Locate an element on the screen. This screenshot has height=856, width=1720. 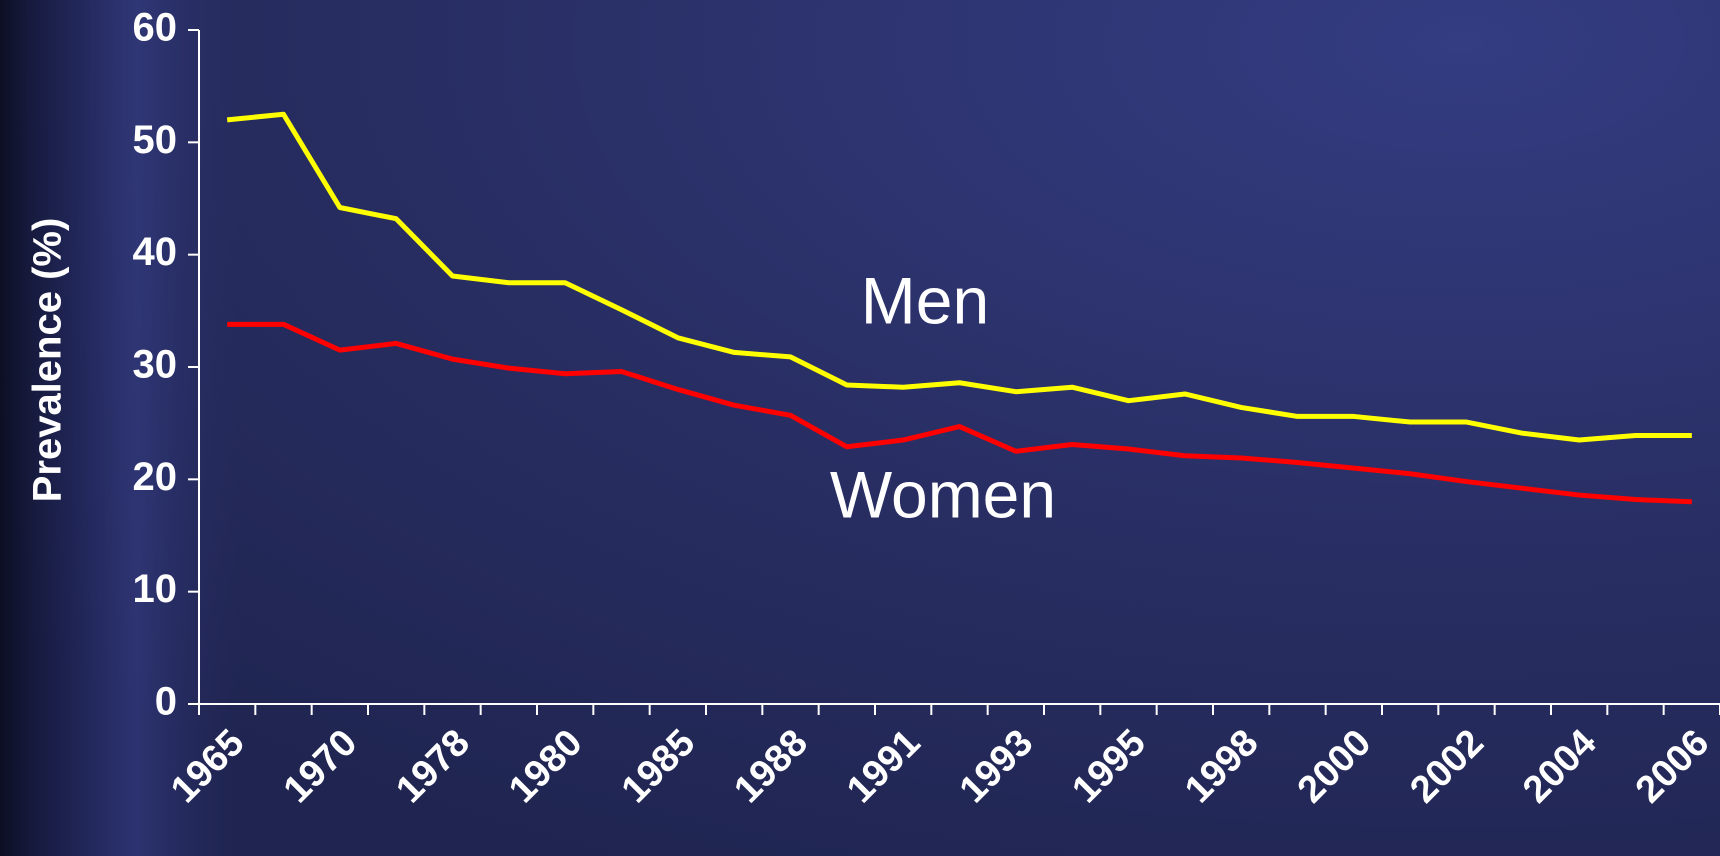
y-tick-label: 60 is located at coordinates (155, 28).